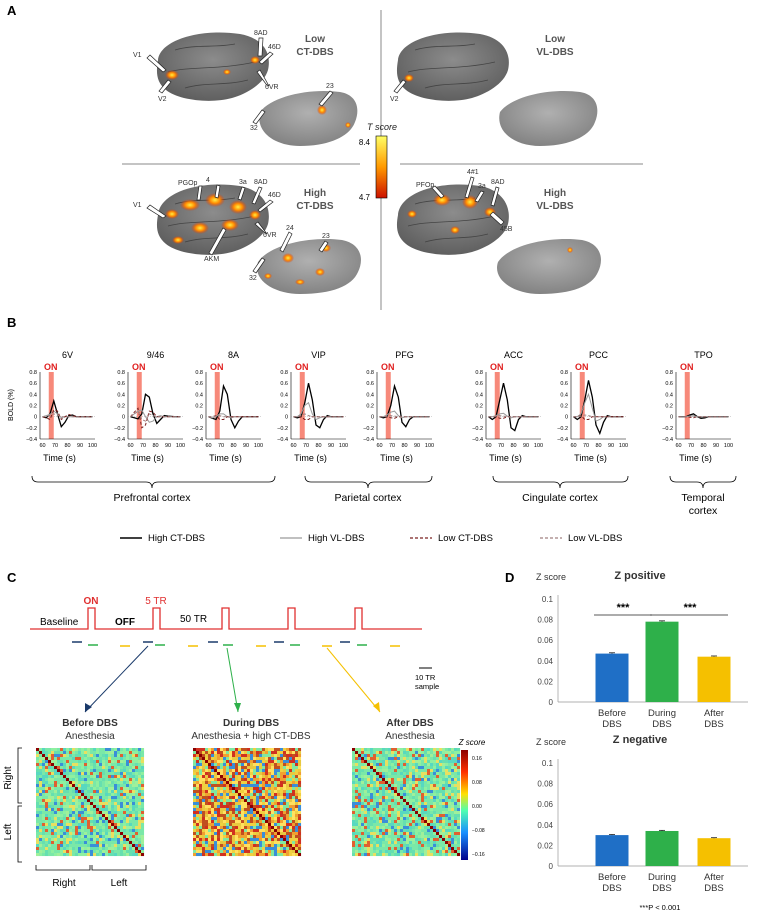 The image size is (770, 922). I want to click on region-labels-low-ct: V1 8AD 46D V2 6VR 23 32, so click(233, 81).